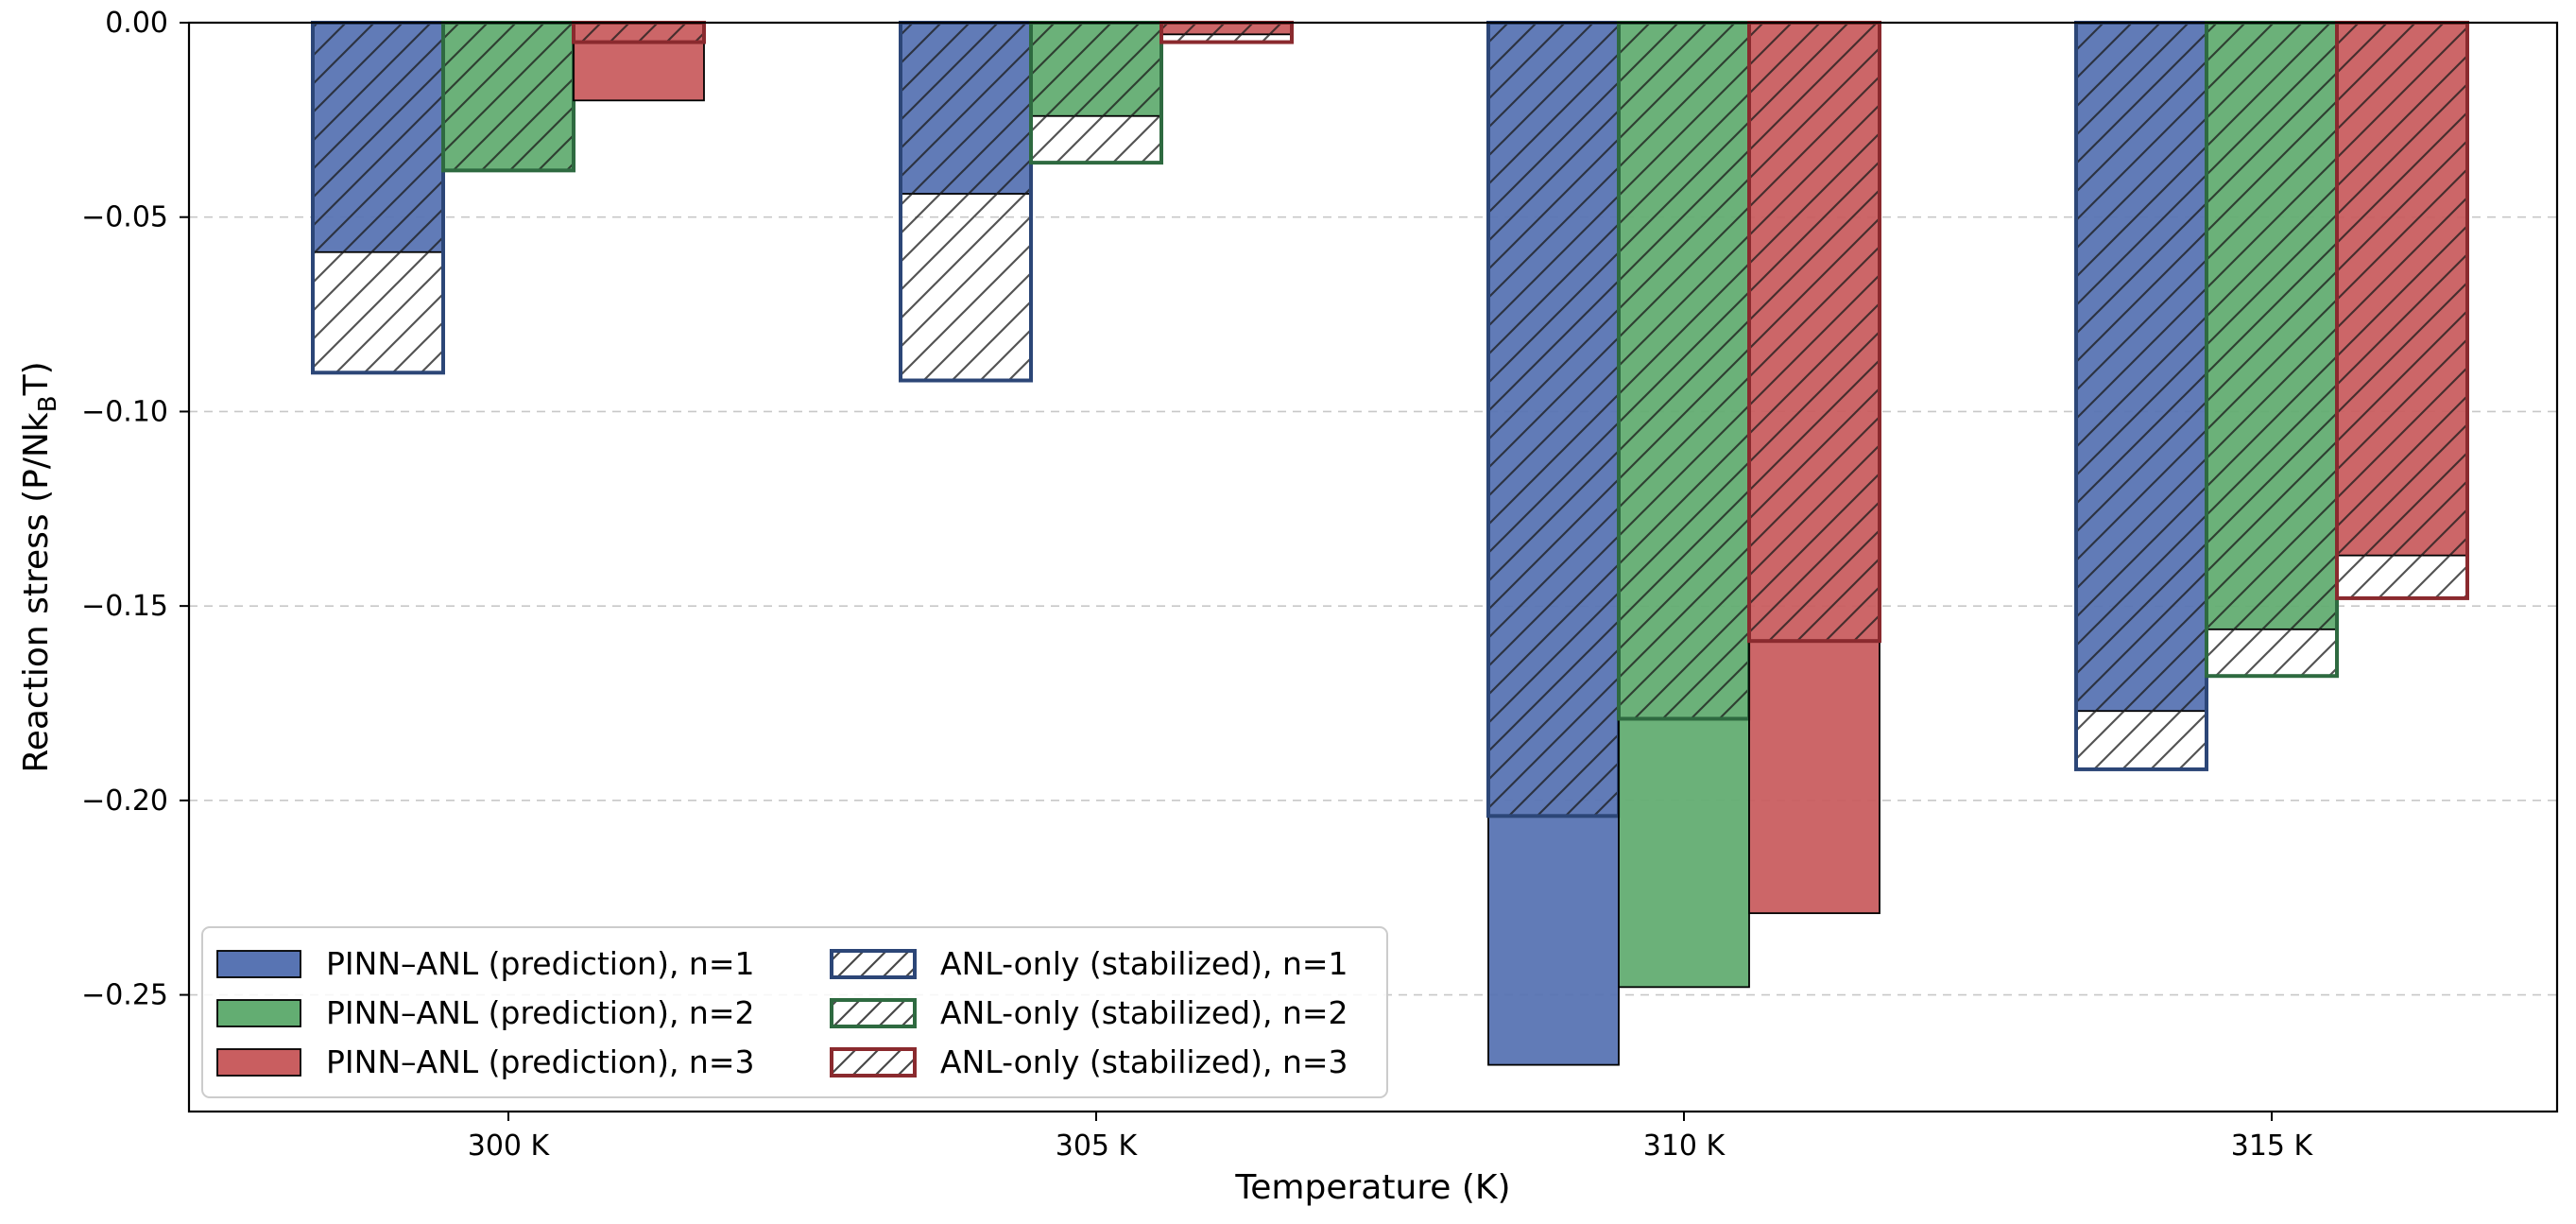 The width and height of the screenshot is (2576, 1224). I want to click on bar-stabilized-n3-305K, so click(1226, 32).